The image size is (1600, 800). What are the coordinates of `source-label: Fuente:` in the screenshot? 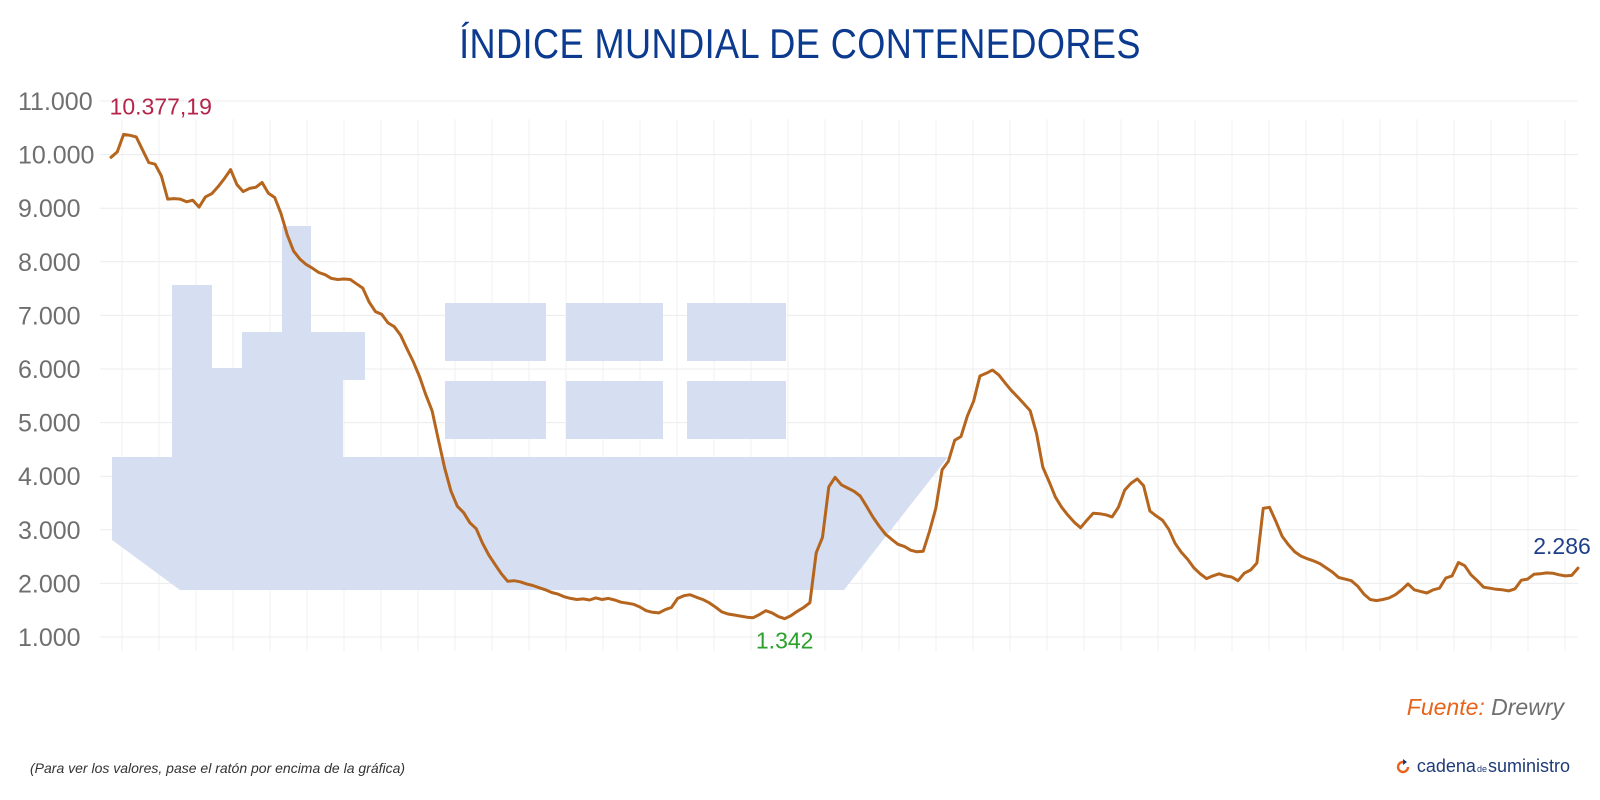 It's located at (1445, 707).